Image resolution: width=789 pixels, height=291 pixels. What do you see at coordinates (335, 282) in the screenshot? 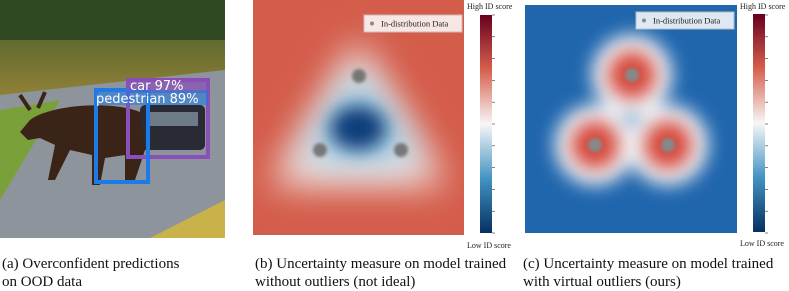
I see `caption: without outliers (not ideal)` at bounding box center [335, 282].